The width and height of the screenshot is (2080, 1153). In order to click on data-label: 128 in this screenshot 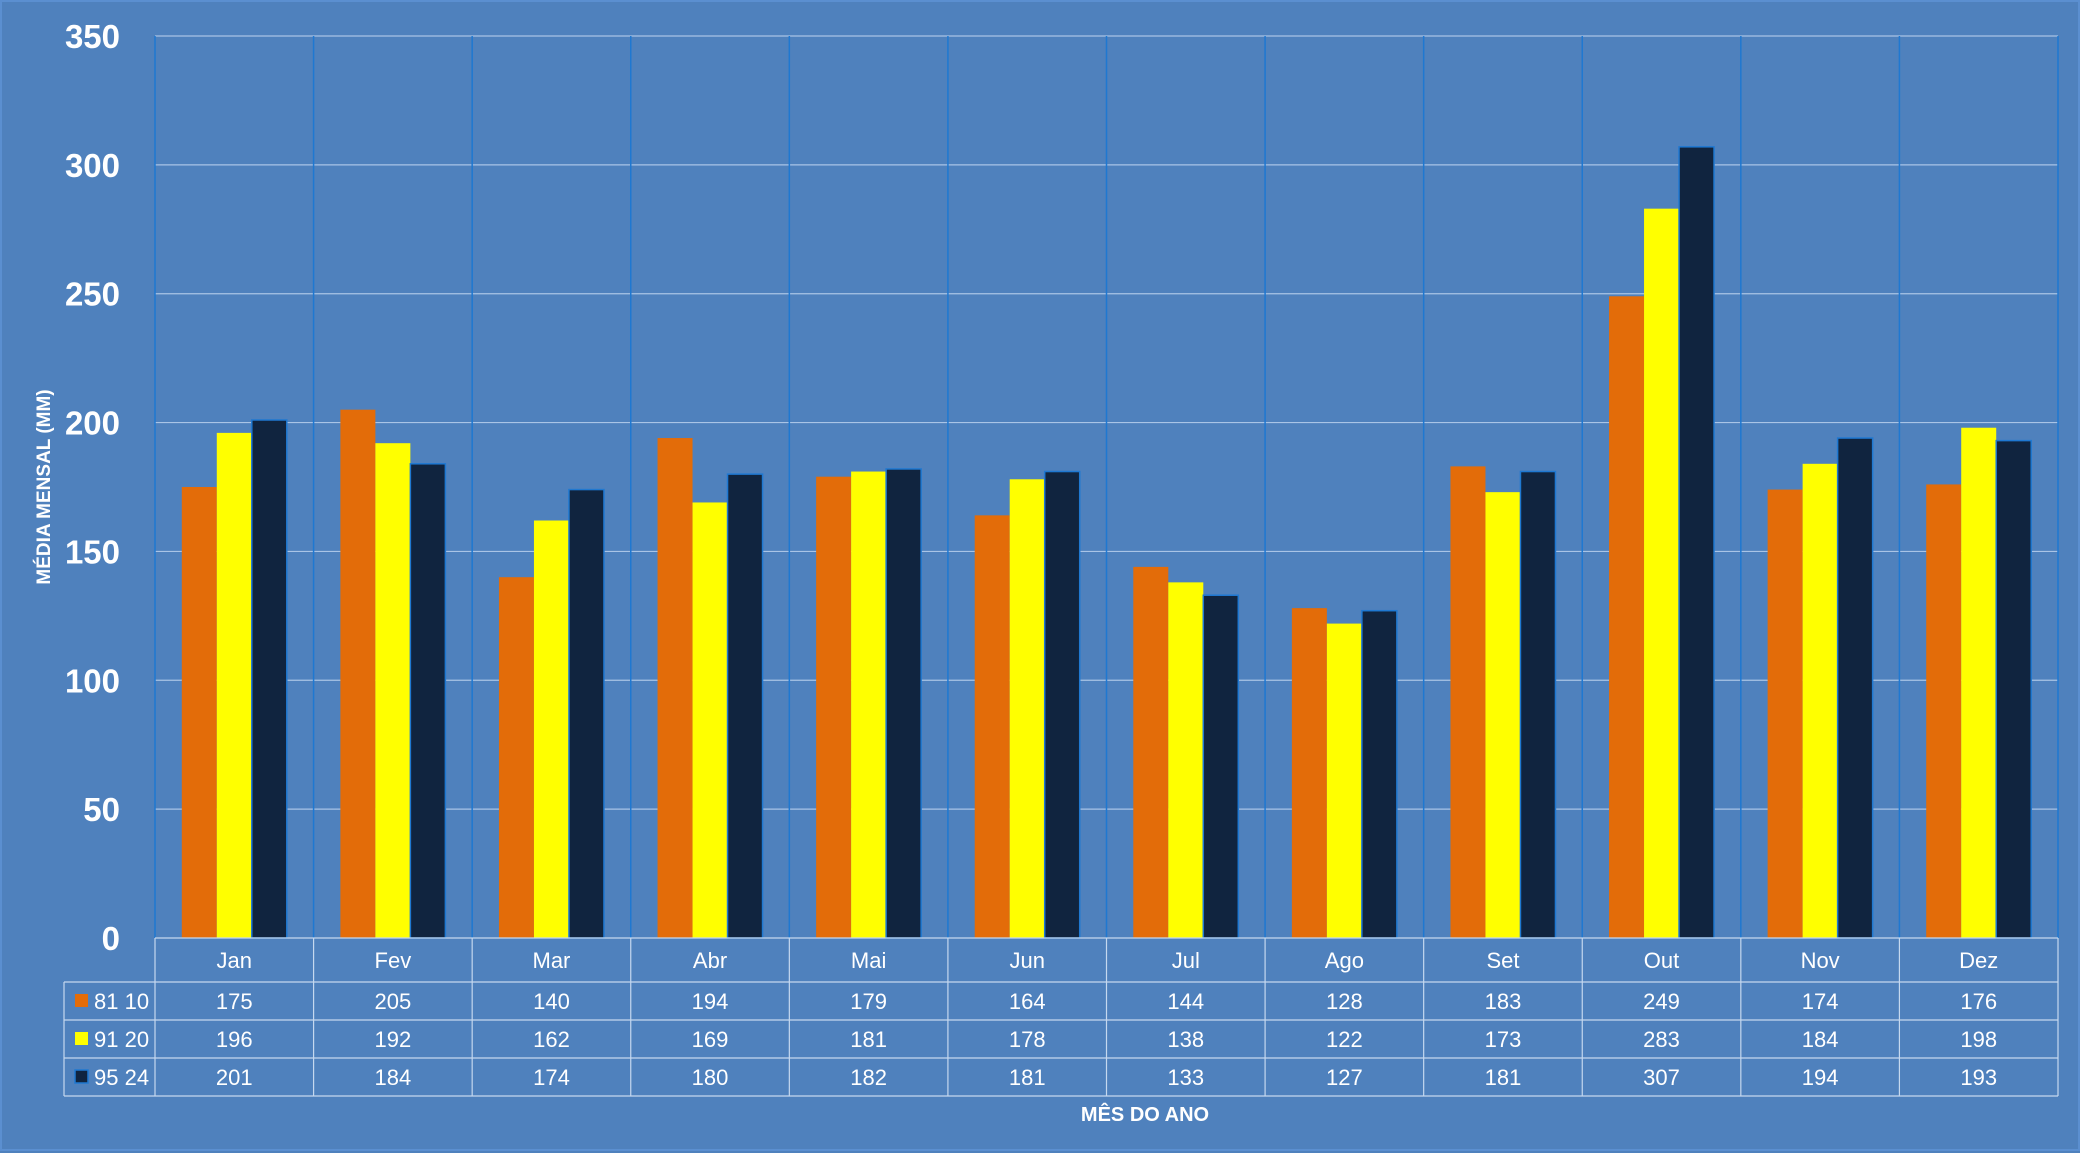, I will do `click(1344, 1001)`.